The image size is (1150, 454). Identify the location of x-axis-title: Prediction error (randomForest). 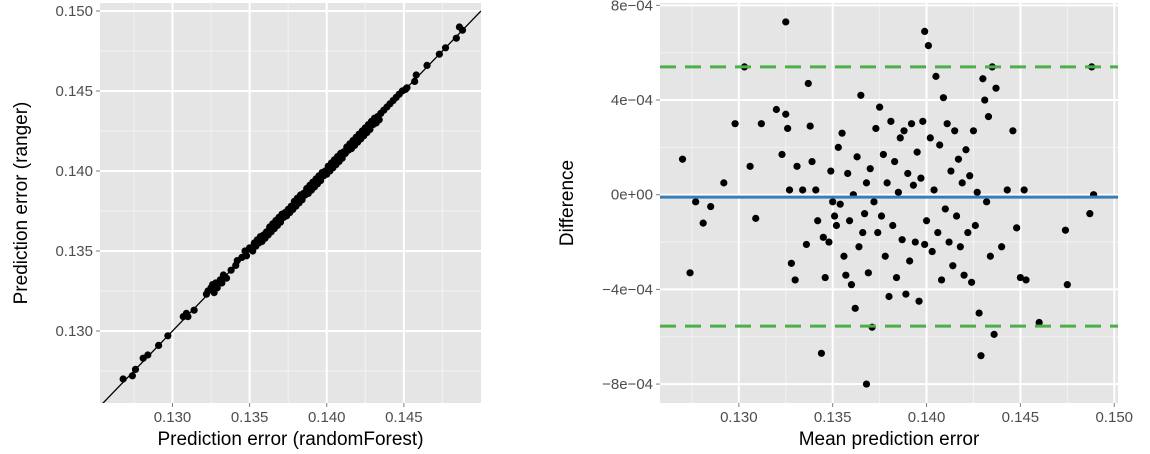
(290, 439).